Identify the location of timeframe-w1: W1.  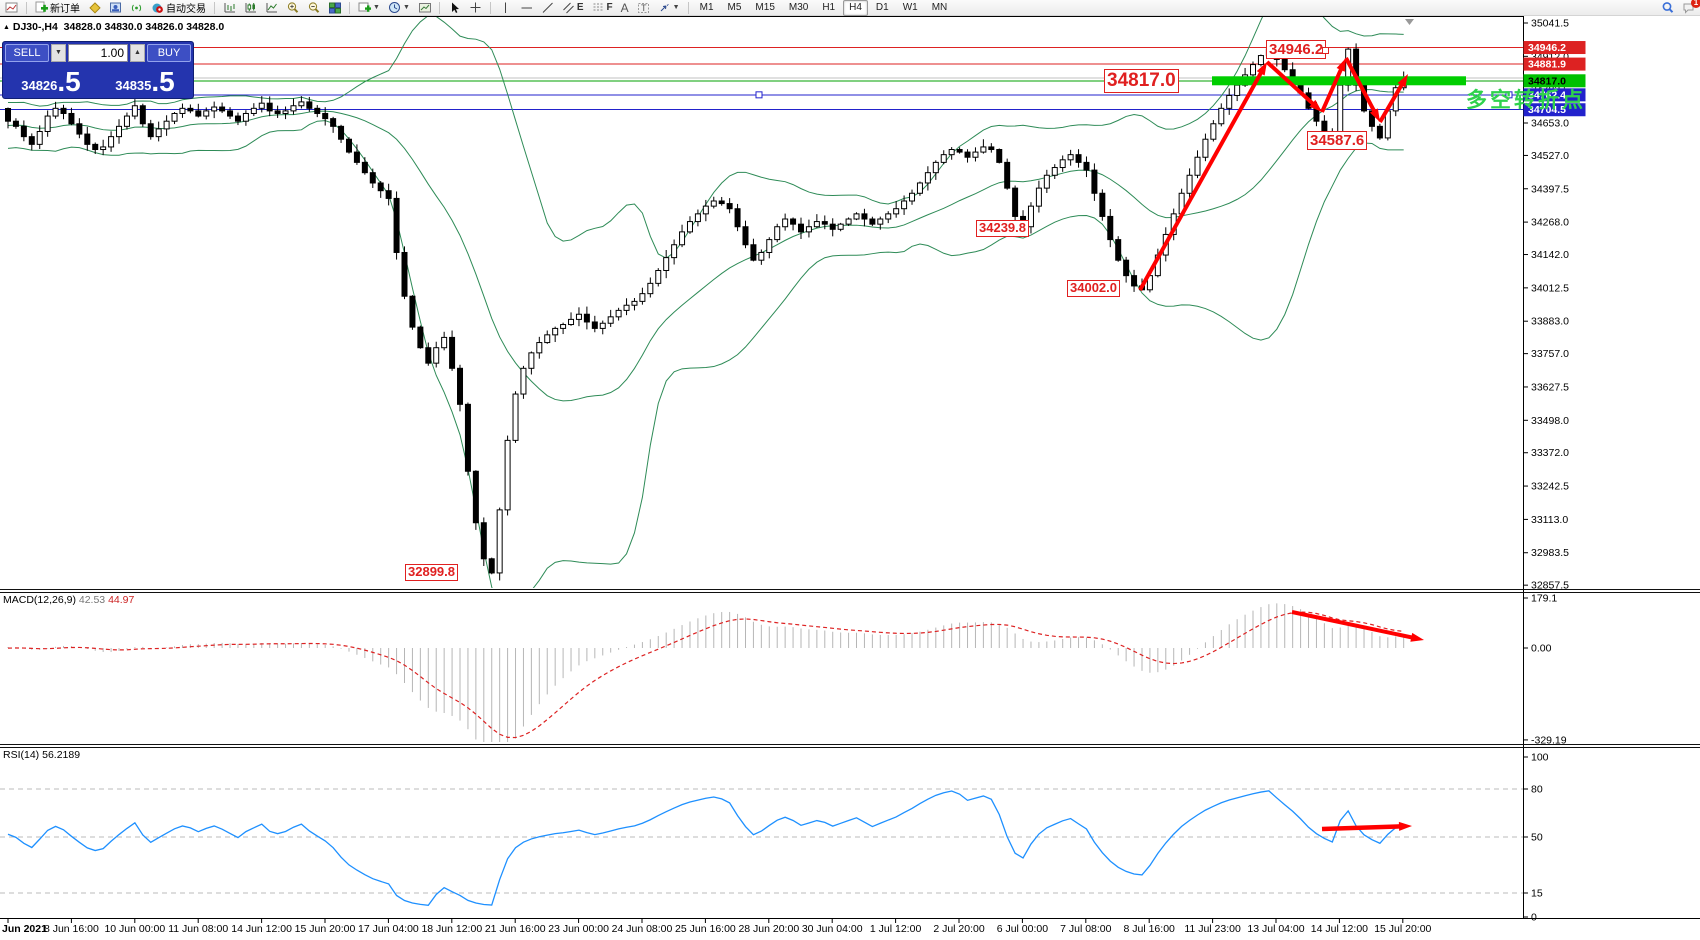
(910, 7).